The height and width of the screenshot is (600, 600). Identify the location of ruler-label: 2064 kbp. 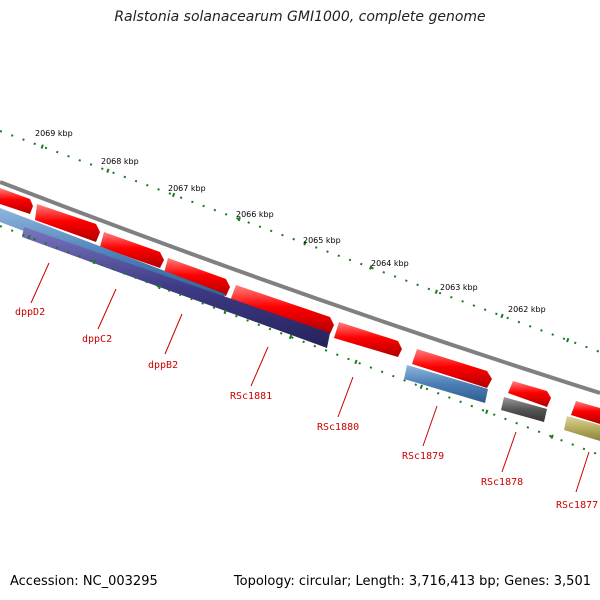
(390, 263).